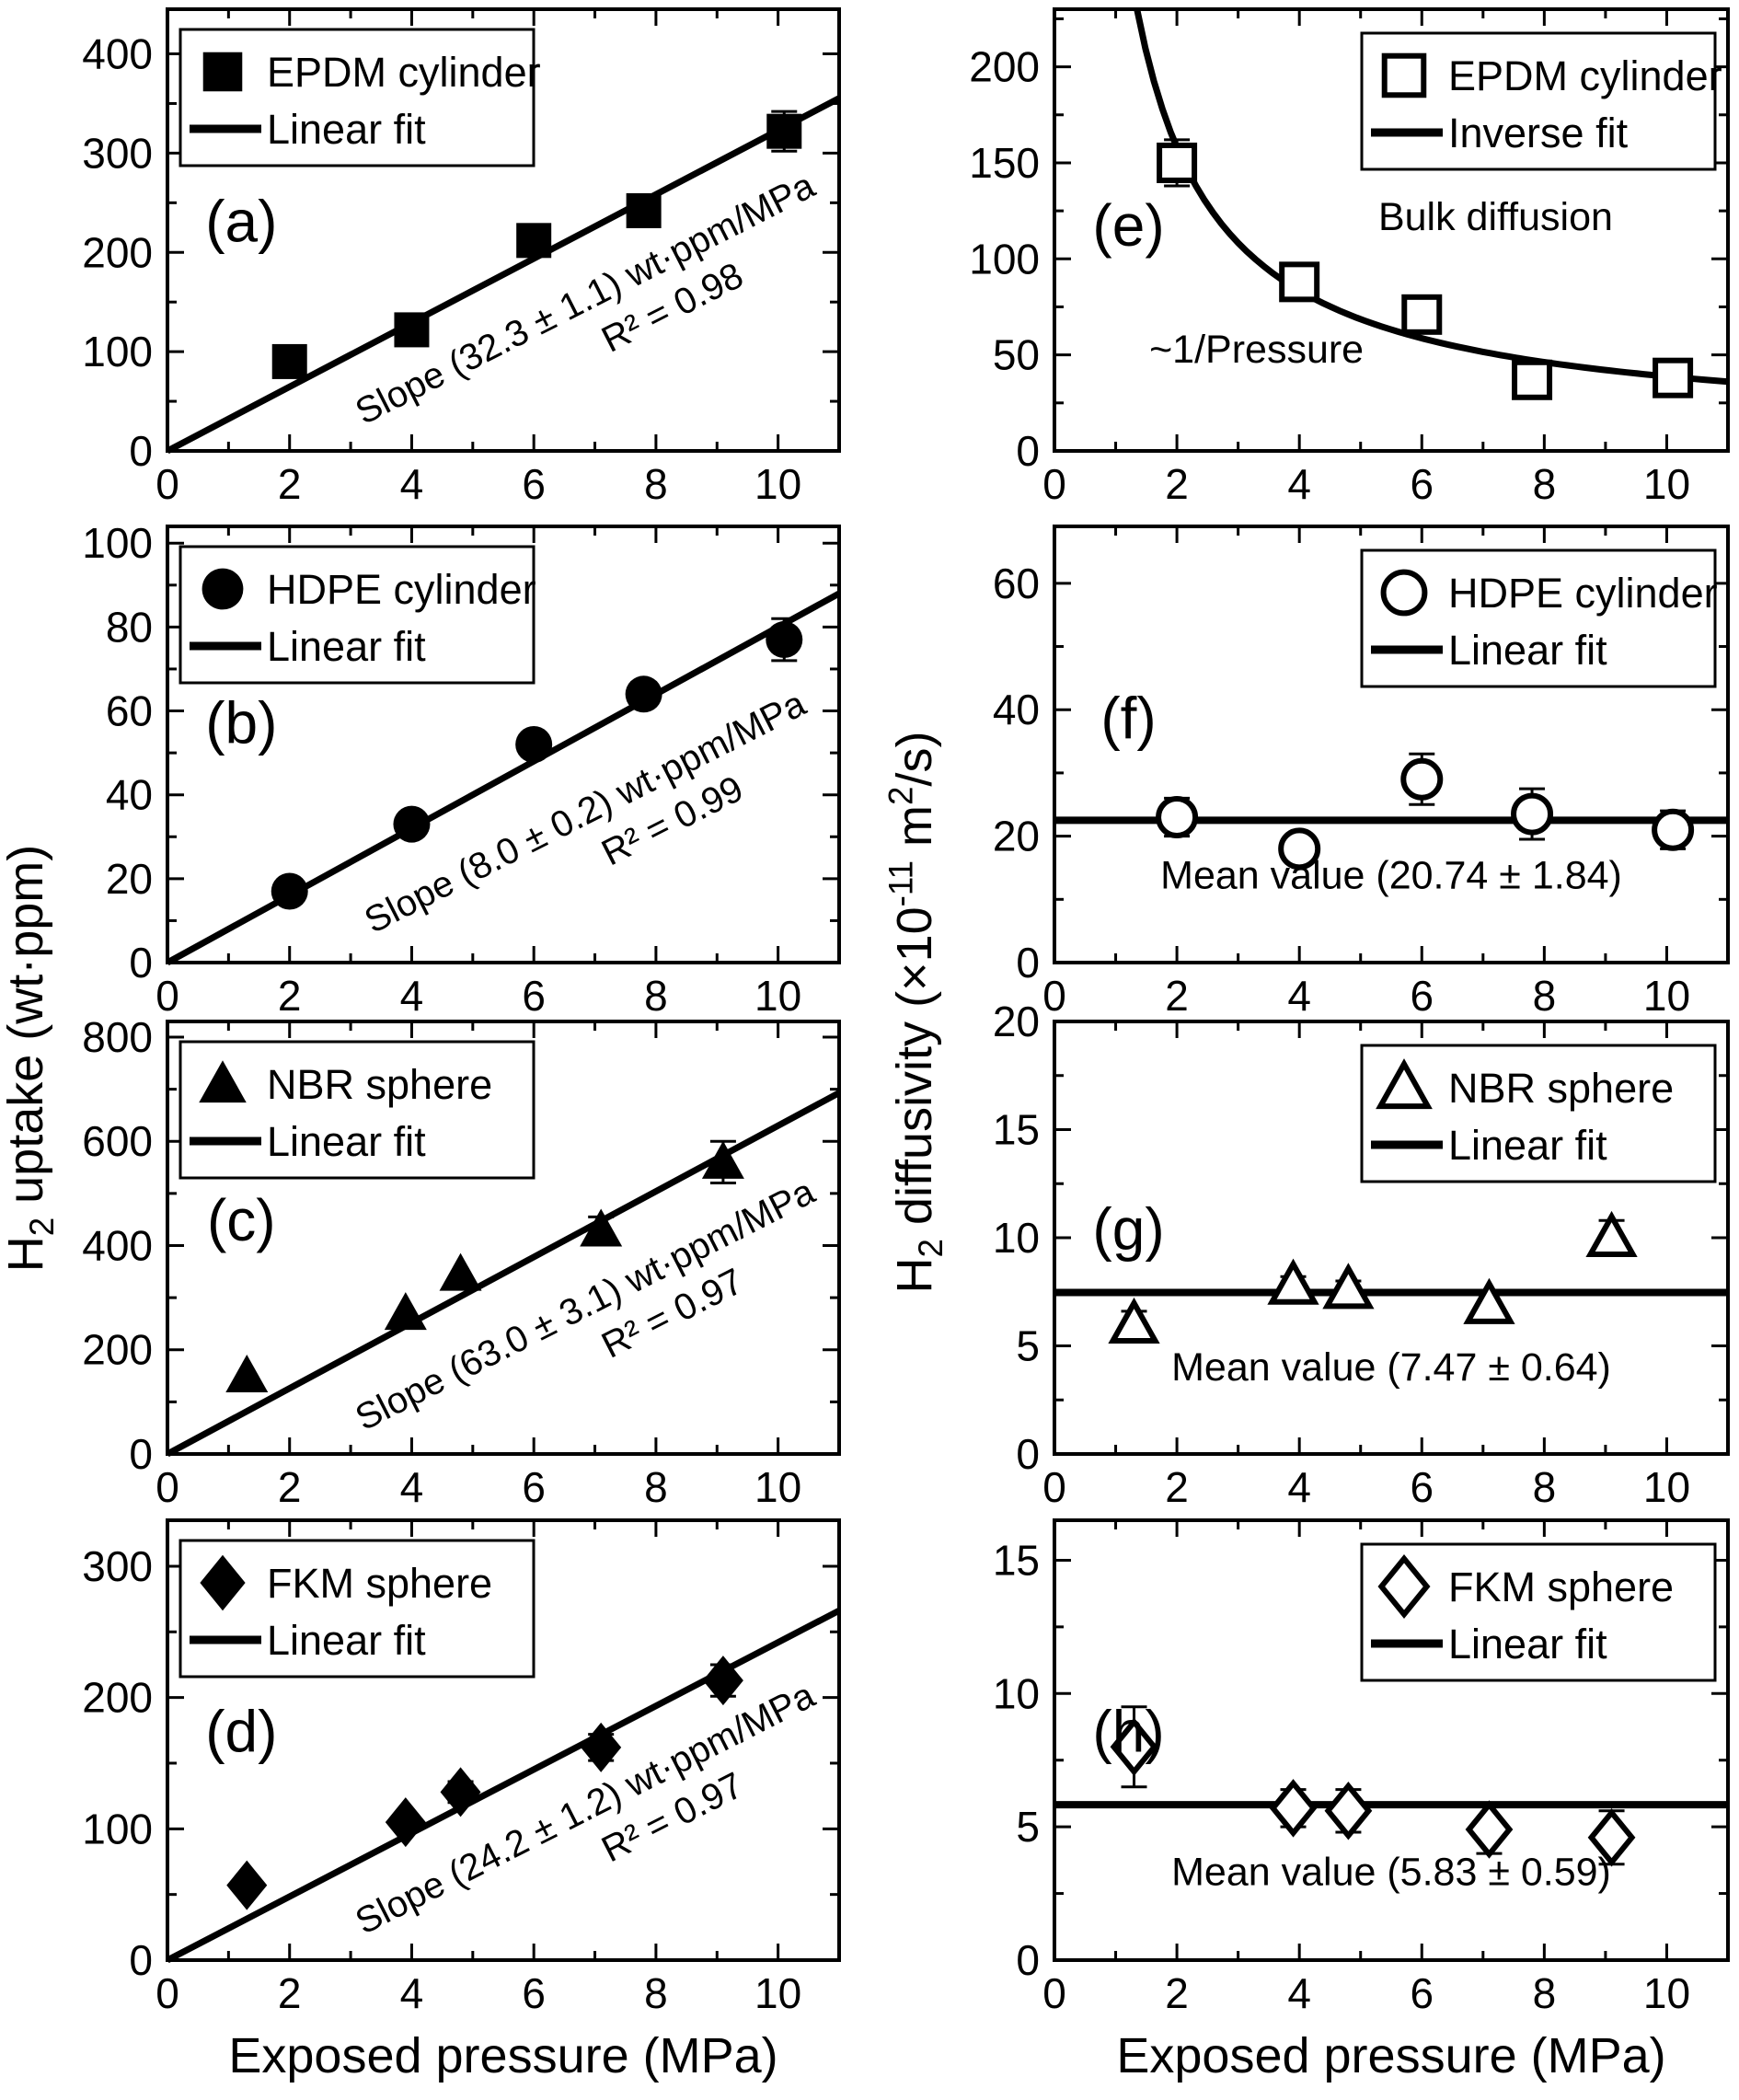 The height and width of the screenshot is (2100, 1739). I want to click on panel-label-d: (d), so click(241, 1731).